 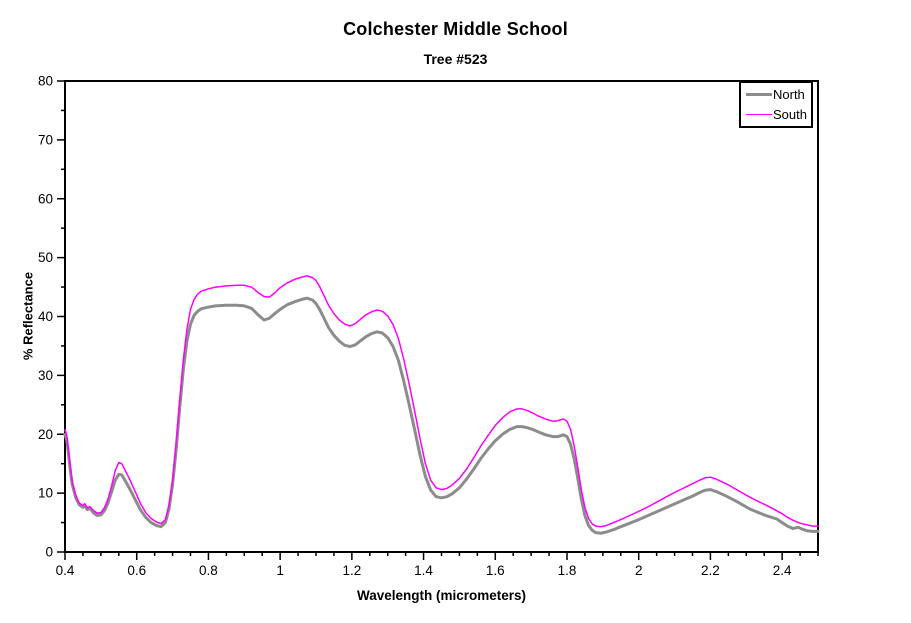 What do you see at coordinates (208, 570) in the screenshot?
I see `x-tick-label: 0.8` at bounding box center [208, 570].